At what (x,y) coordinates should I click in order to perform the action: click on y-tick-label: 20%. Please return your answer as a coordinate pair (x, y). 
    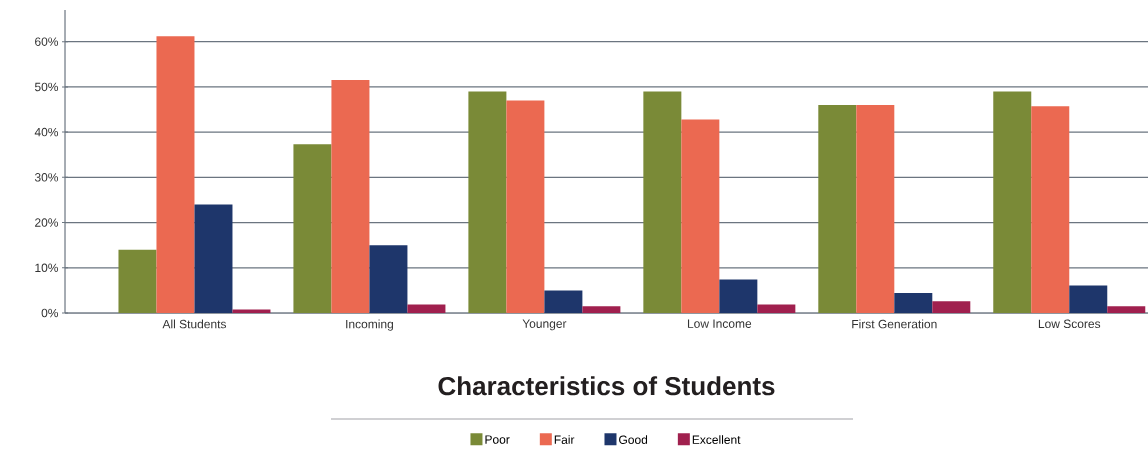
    Looking at the image, I should click on (47, 222).